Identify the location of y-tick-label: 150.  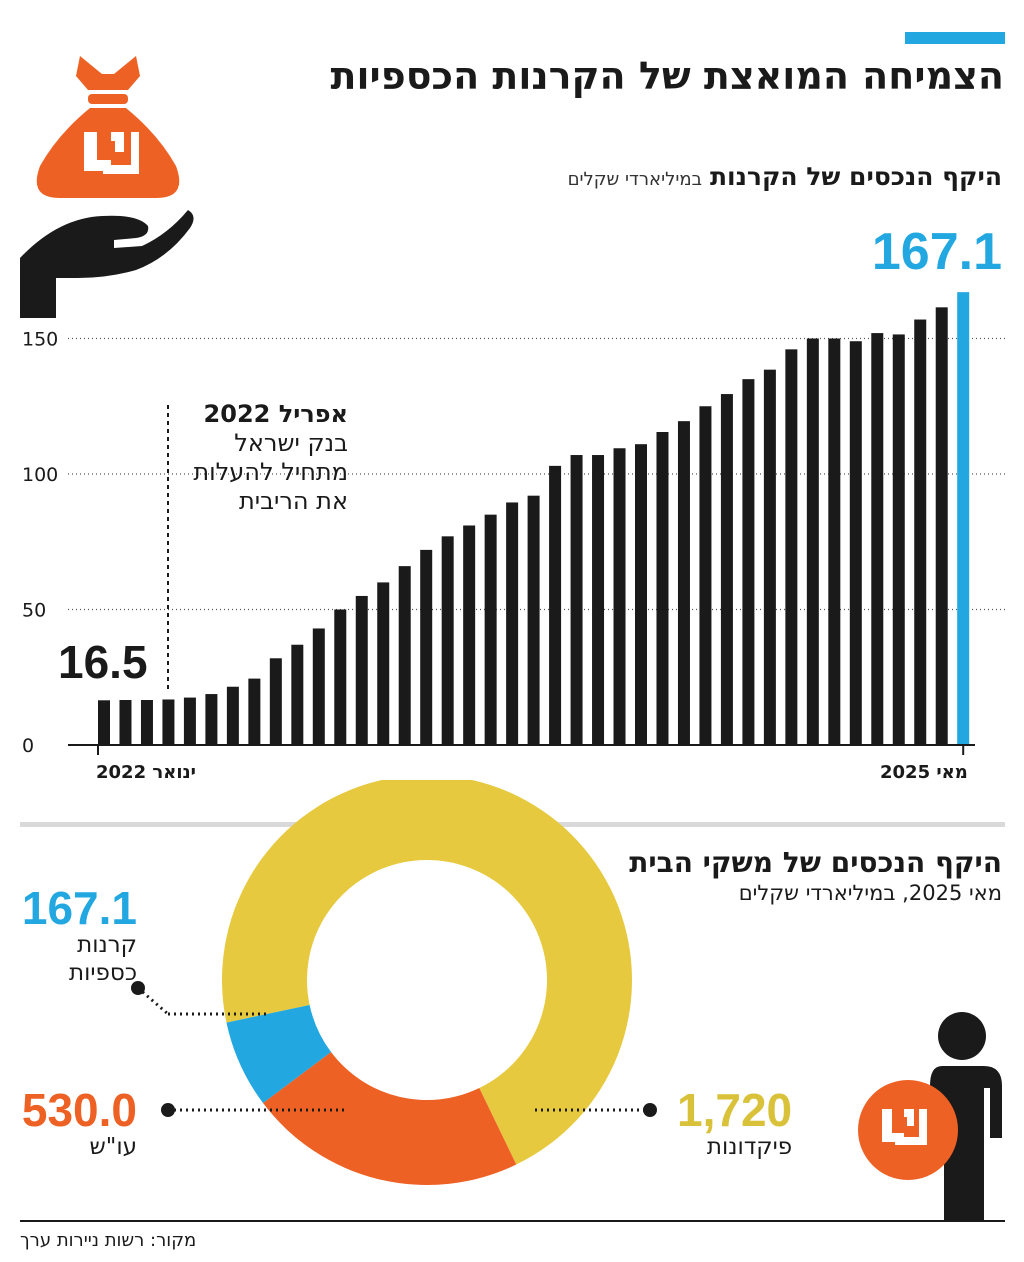
(40, 340).